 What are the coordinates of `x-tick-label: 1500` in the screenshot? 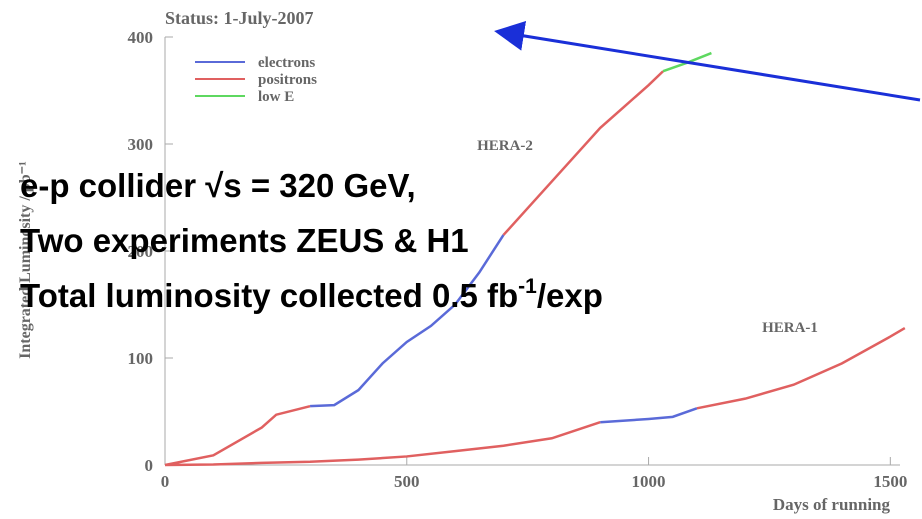 It's located at (890, 481).